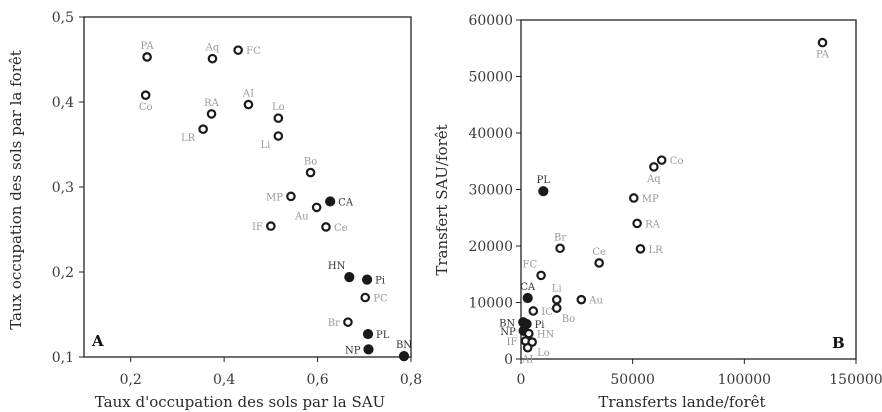 This screenshot has width=882, height=412. What do you see at coordinates (380, 299) in the screenshot?
I see `point-label-pc: PC` at bounding box center [380, 299].